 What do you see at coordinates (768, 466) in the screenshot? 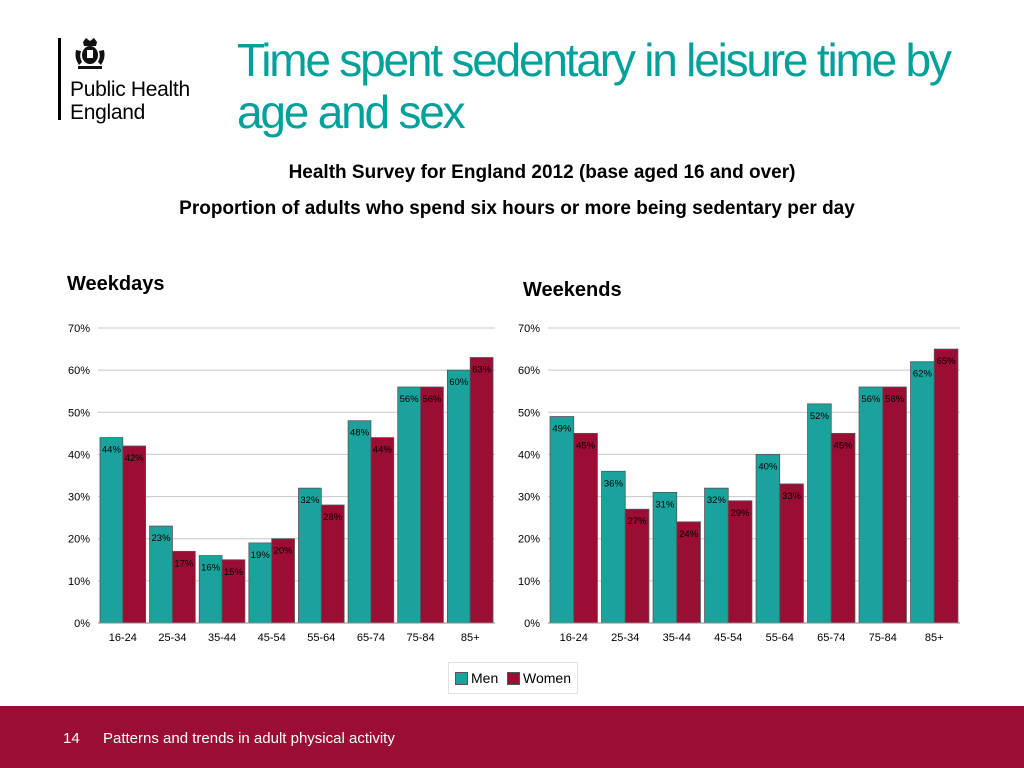
I see `data-label: 40%` at bounding box center [768, 466].